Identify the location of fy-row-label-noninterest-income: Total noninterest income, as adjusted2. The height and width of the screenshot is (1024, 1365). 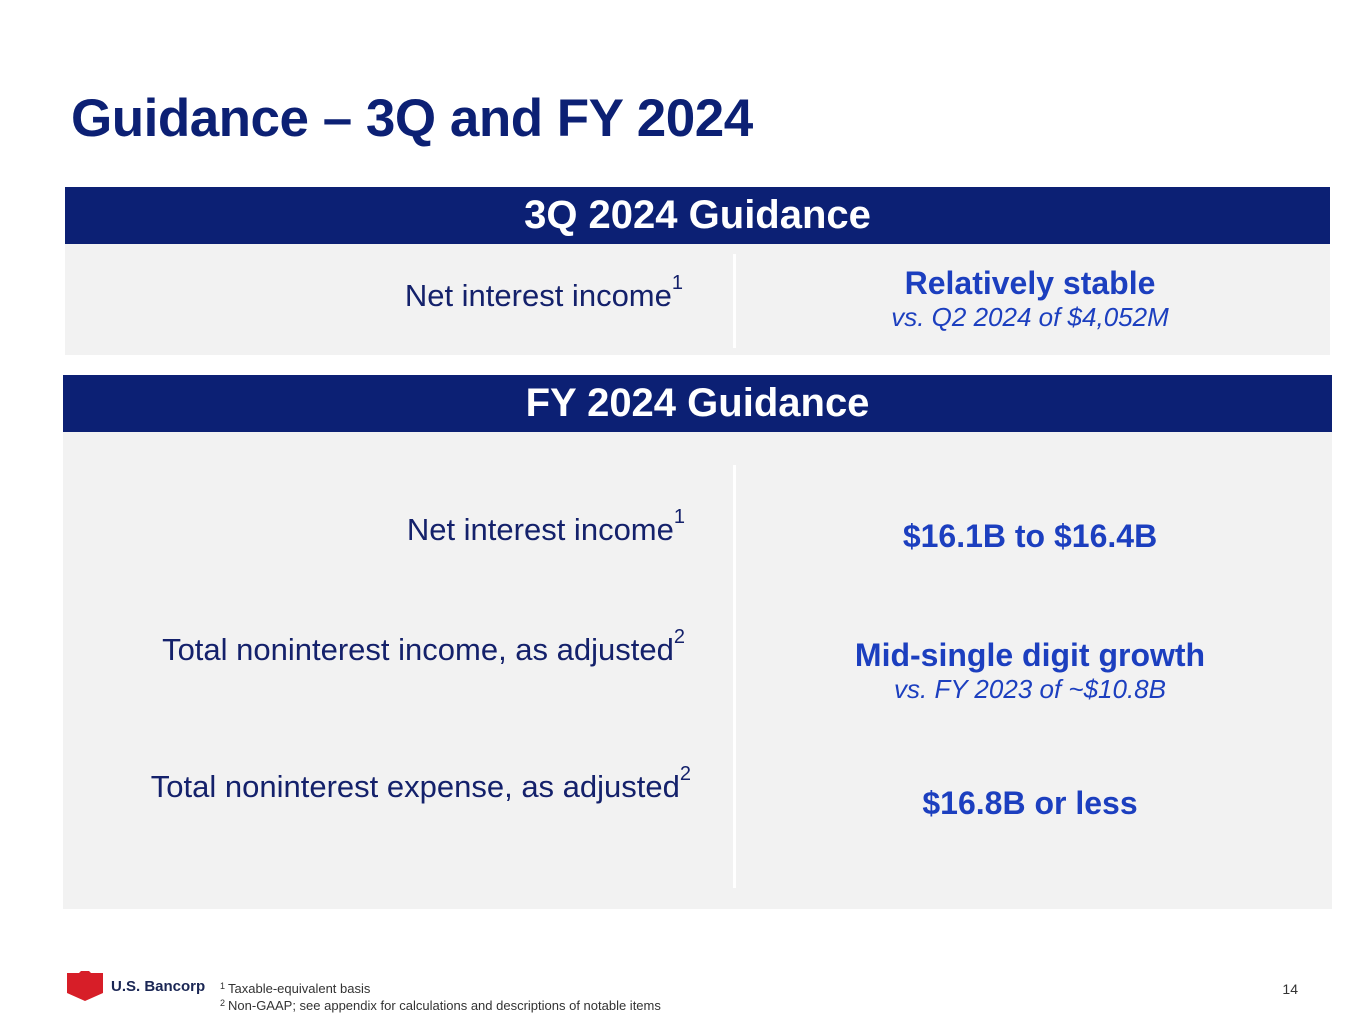
(423, 647).